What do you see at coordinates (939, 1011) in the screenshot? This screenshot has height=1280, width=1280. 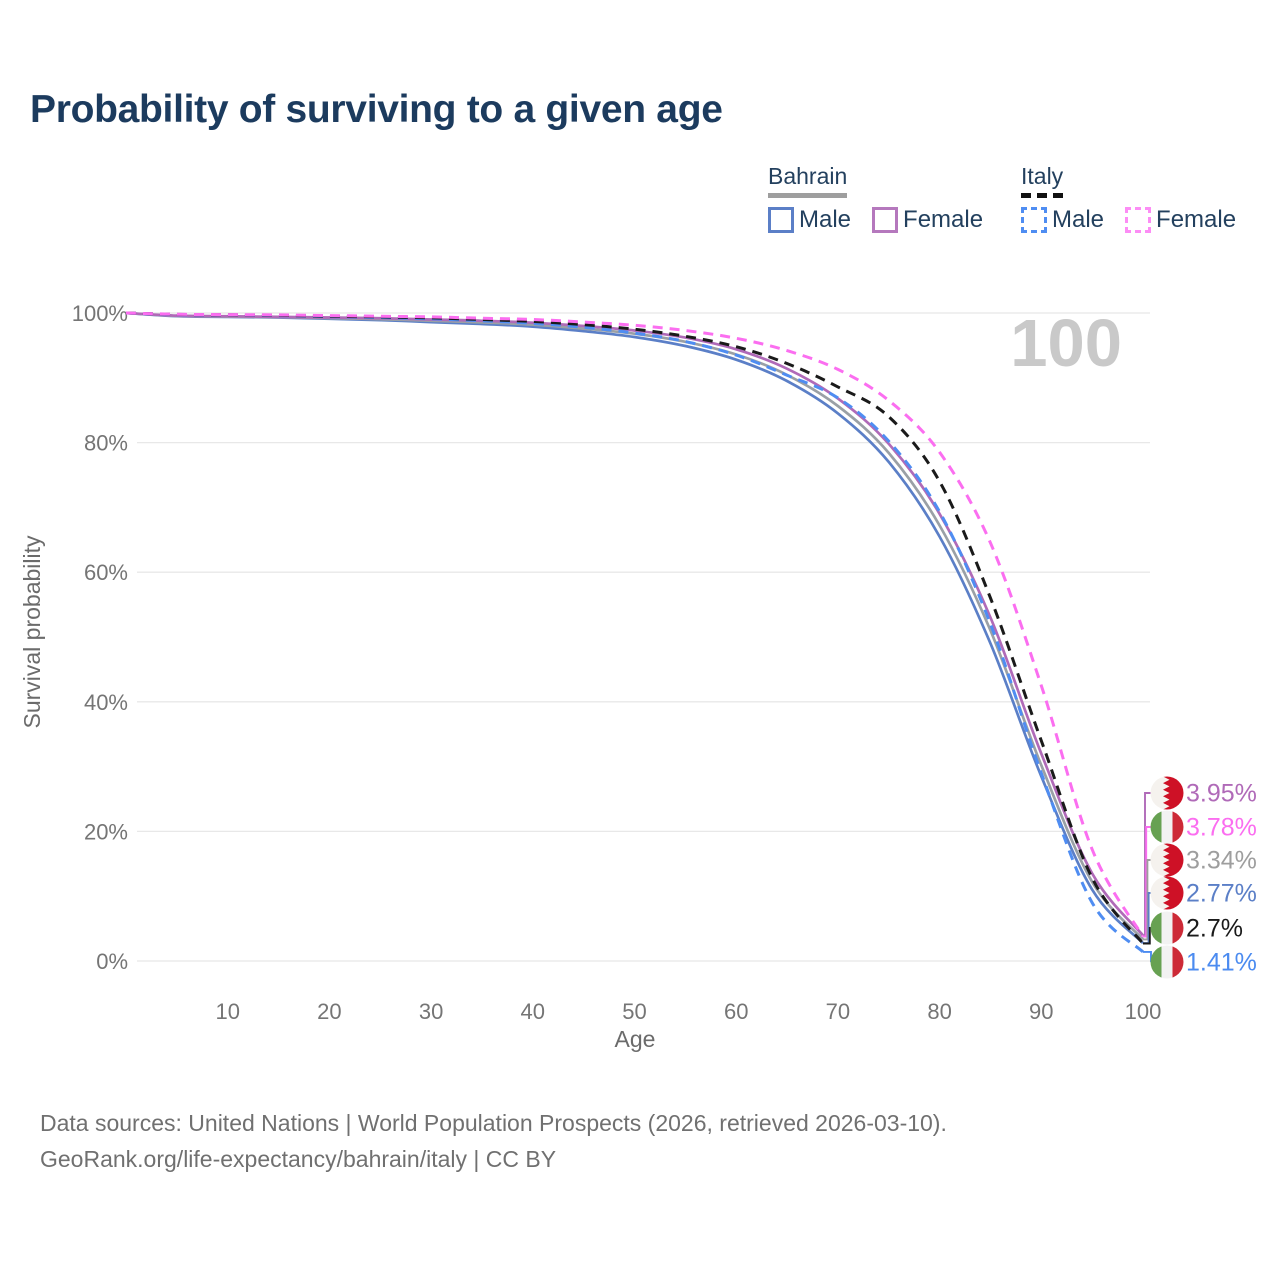 I see `x-tick-80: 80` at bounding box center [939, 1011].